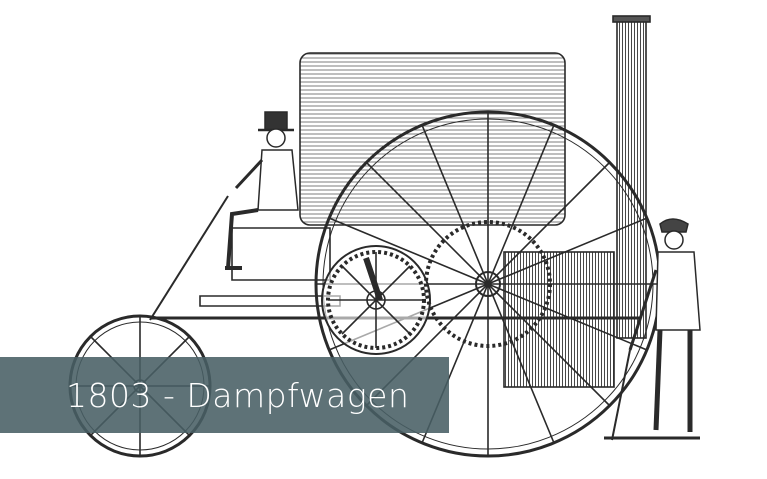 Image resolution: width=767 pixels, height=479 pixels. What do you see at coordinates (238, 395) in the screenshot?
I see `caption-text: 1803 - Dampfwagen` at bounding box center [238, 395].